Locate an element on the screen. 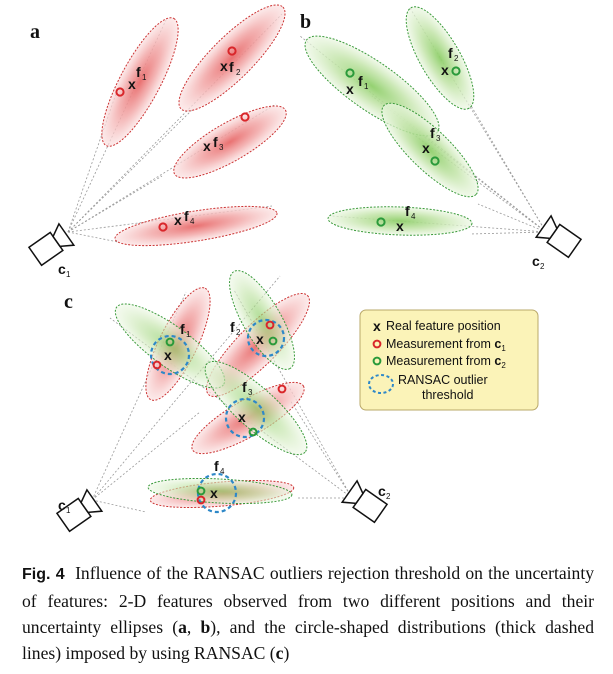 Image resolution: width=613 pixels, height=674 pixels. ransac-threshold-f1 is located at coordinates (170, 355).